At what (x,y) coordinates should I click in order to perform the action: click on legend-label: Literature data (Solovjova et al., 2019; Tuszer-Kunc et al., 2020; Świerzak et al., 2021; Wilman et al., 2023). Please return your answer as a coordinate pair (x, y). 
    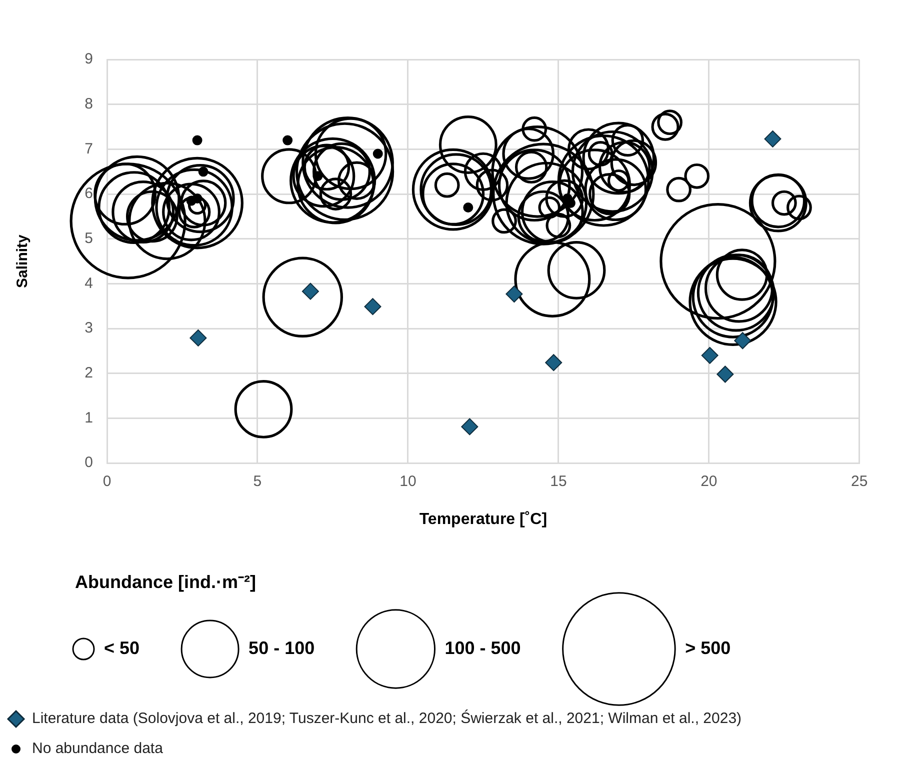
    Looking at the image, I should click on (387, 718).